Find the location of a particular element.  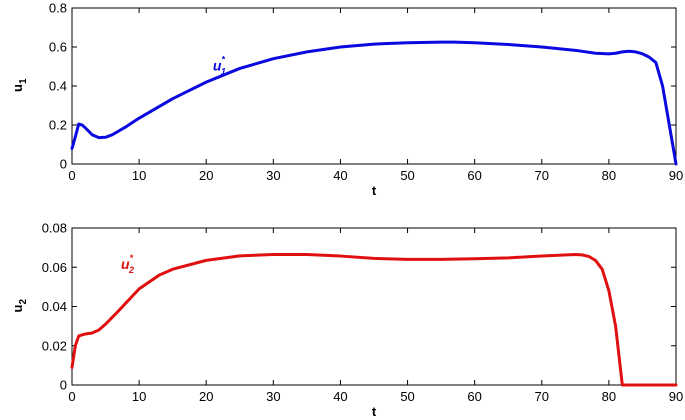

top-xtick-label: 90 is located at coordinates (676, 175).